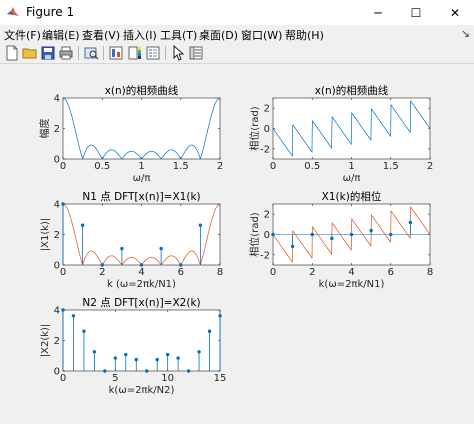  I want to click on plot2-y-tick-label: -2, so click(265, 149).